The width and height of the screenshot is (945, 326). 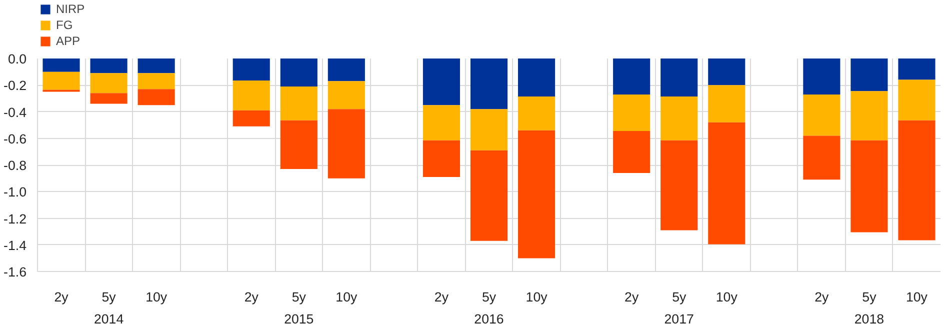 I want to click on text: 2017, so click(x=679, y=319).